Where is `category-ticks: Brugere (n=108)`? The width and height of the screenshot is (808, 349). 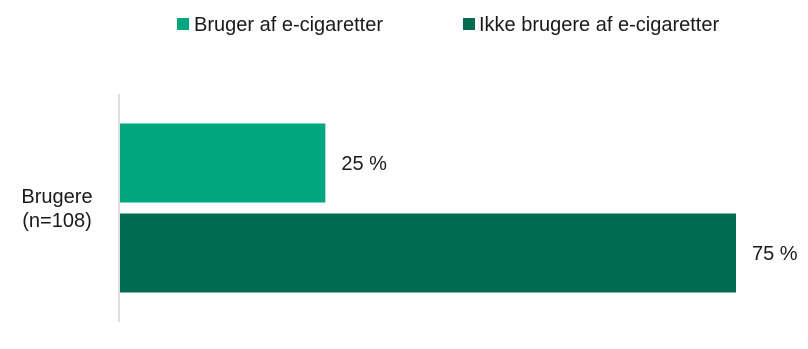 category-ticks: Brugere (n=108) is located at coordinates (56, 209).